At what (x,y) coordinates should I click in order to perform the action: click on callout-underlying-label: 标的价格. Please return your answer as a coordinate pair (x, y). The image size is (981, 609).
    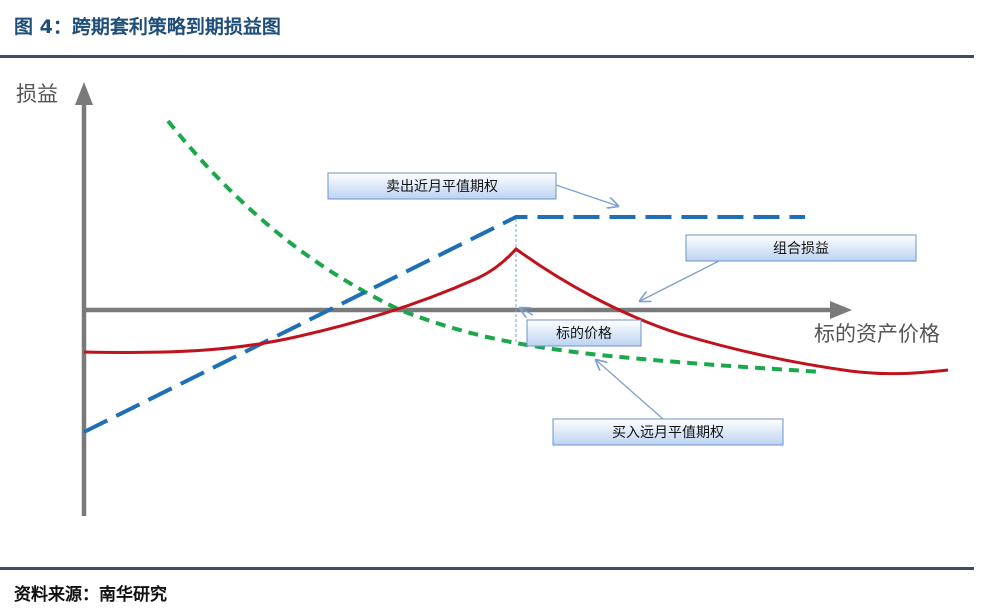
    Looking at the image, I should click on (584, 334).